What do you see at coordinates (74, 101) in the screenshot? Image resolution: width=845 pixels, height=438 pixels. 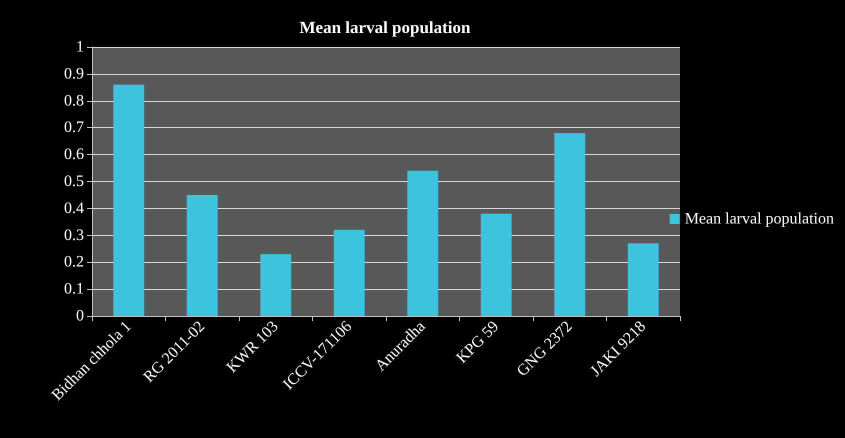 I see `y-tick-label: 0.8` at bounding box center [74, 101].